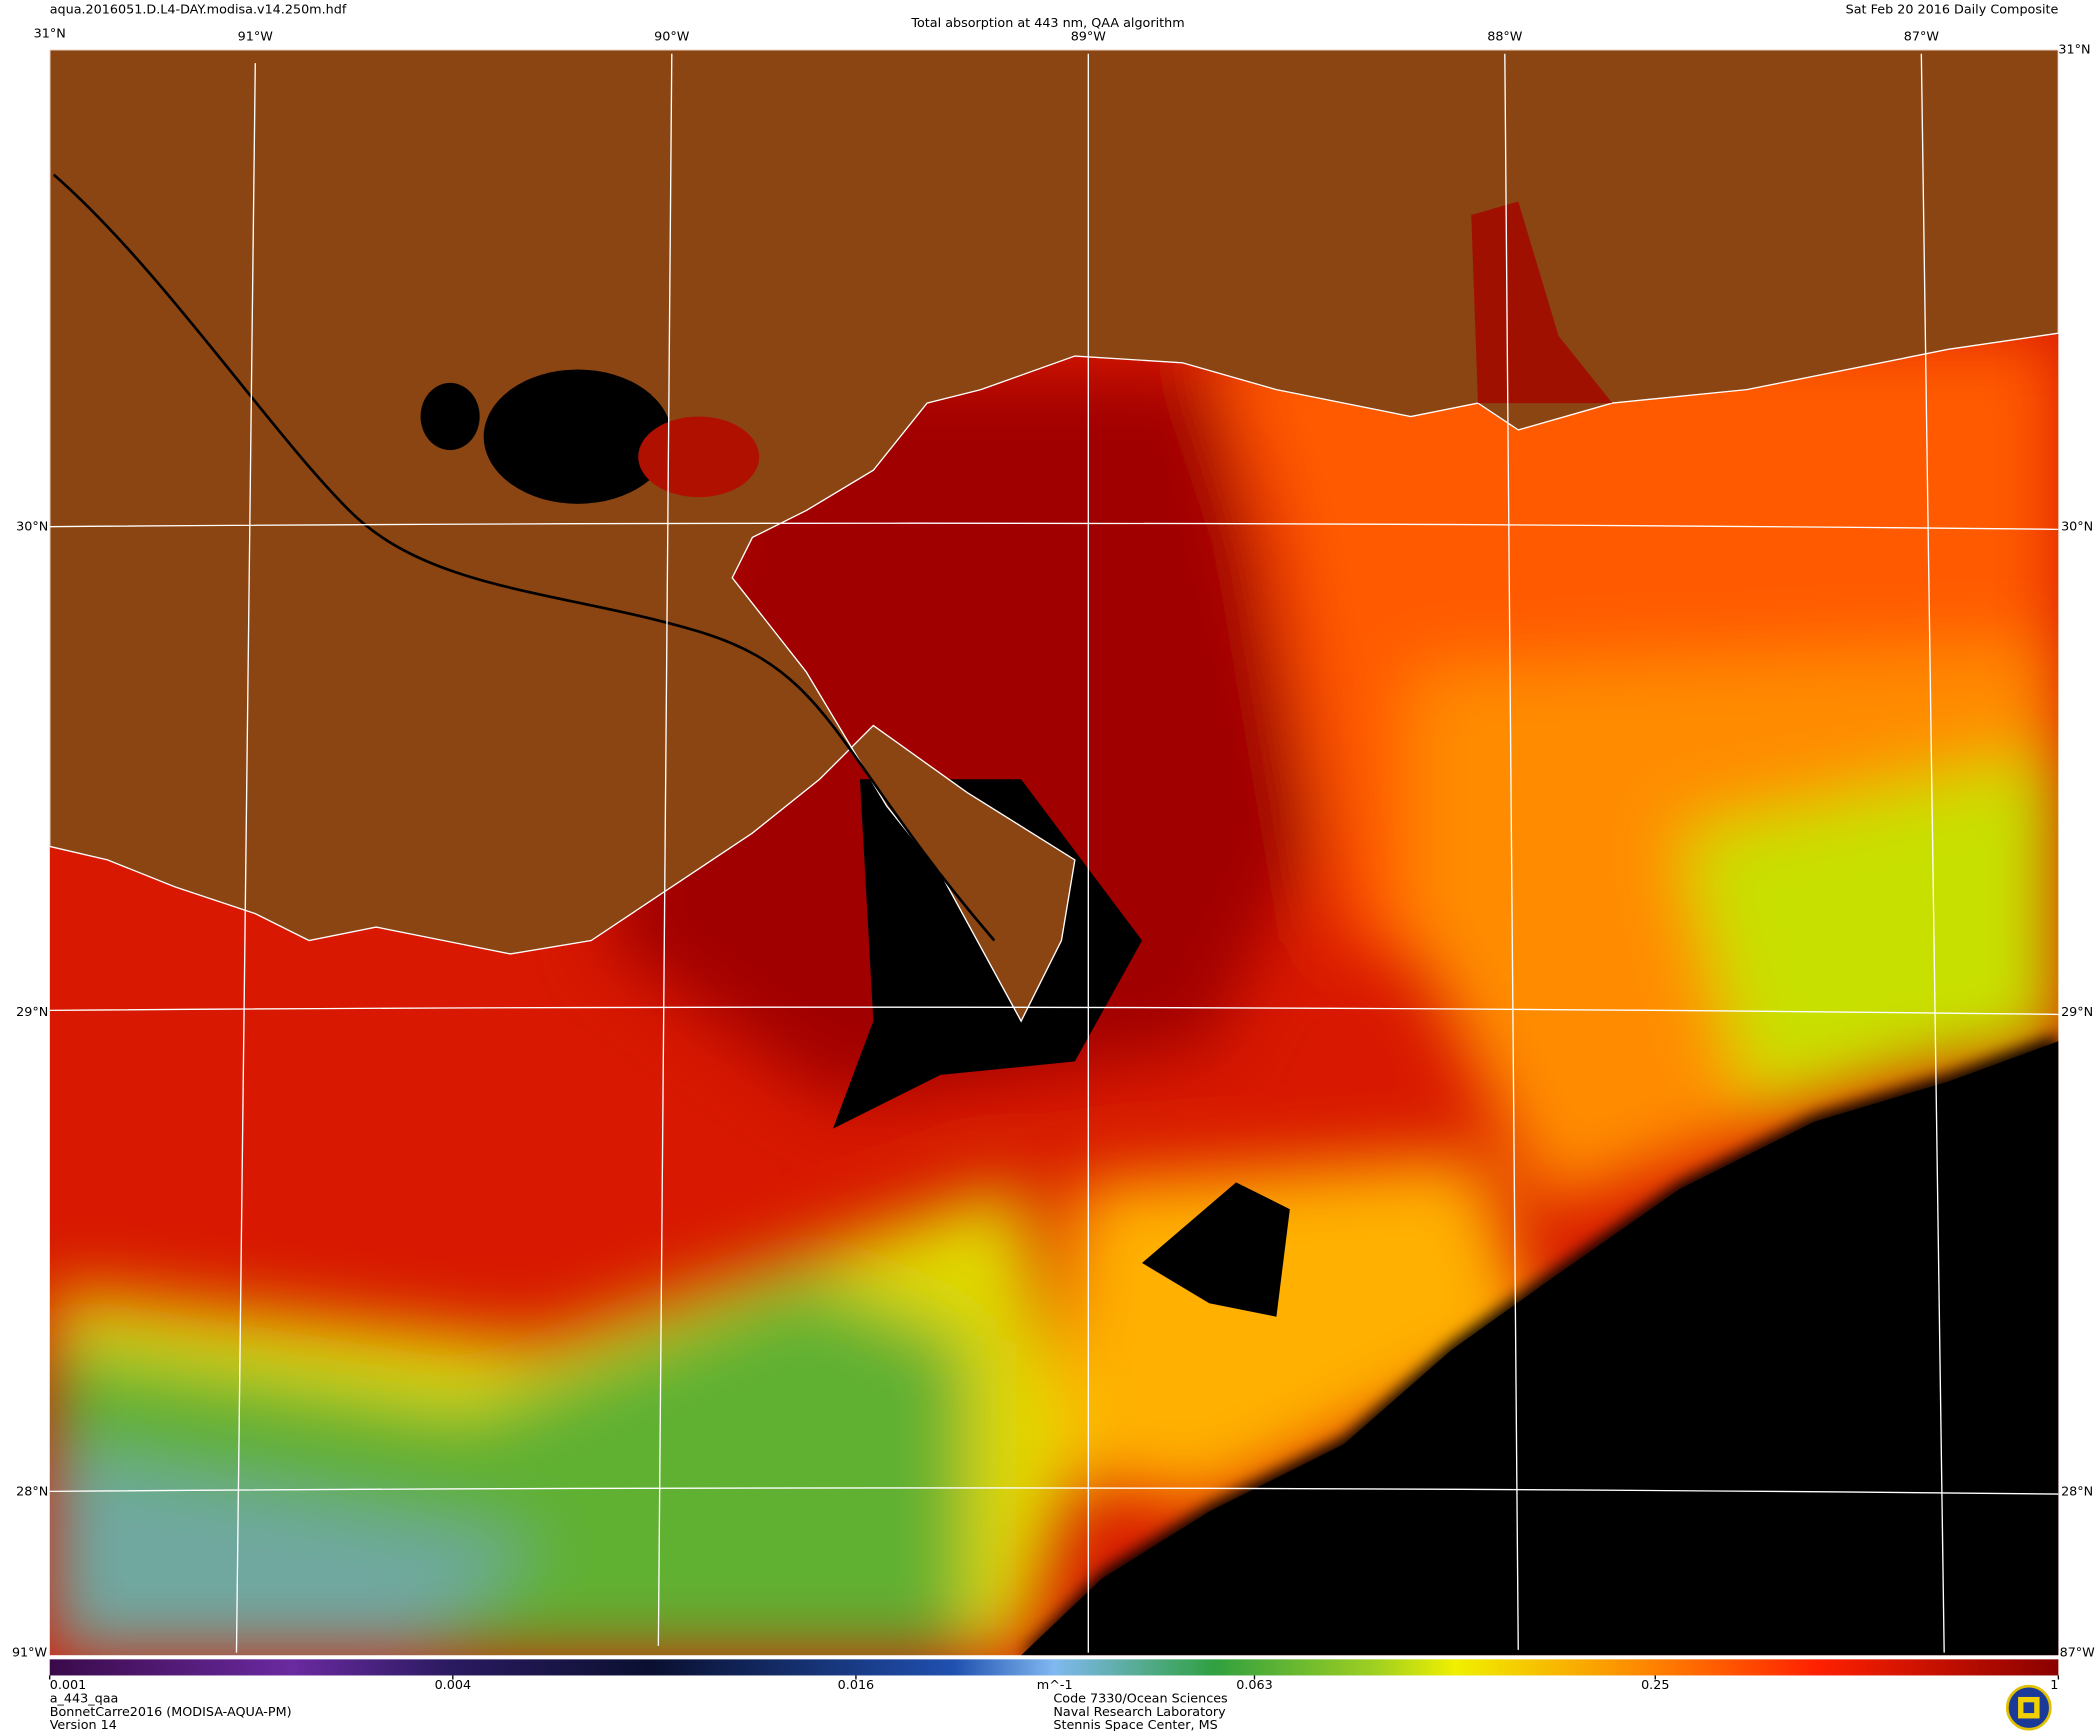  I want to click on date: Sat Feb 20 2016 Daily Composite, so click(1952, 9).